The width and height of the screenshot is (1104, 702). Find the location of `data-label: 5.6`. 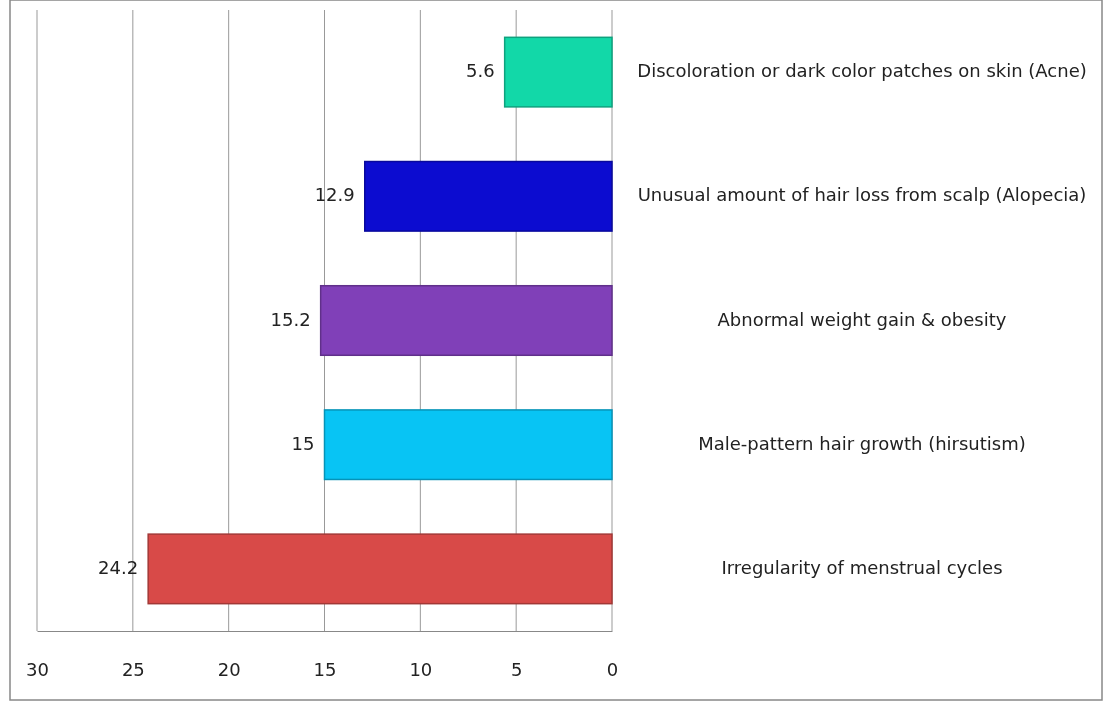

data-label: 5.6 is located at coordinates (480, 71).